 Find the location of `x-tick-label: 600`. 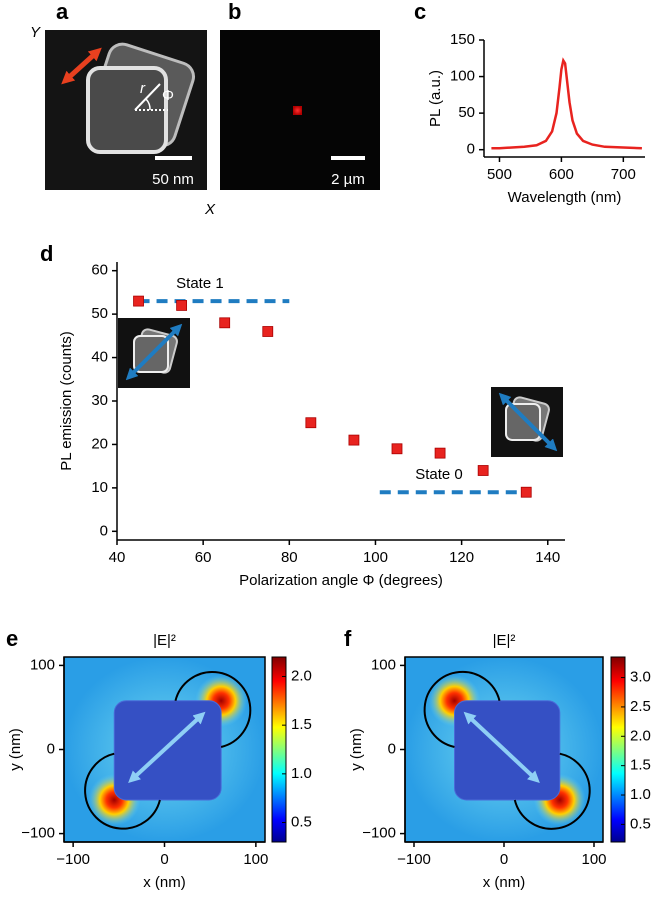

x-tick-label: 600 is located at coordinates (561, 174).